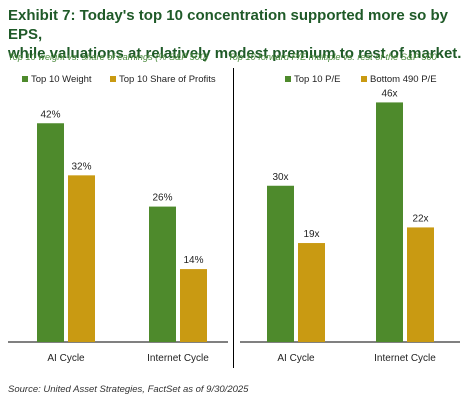  Describe the element at coordinates (50, 114) in the screenshot. I see `bar-value-label: 42%` at that location.